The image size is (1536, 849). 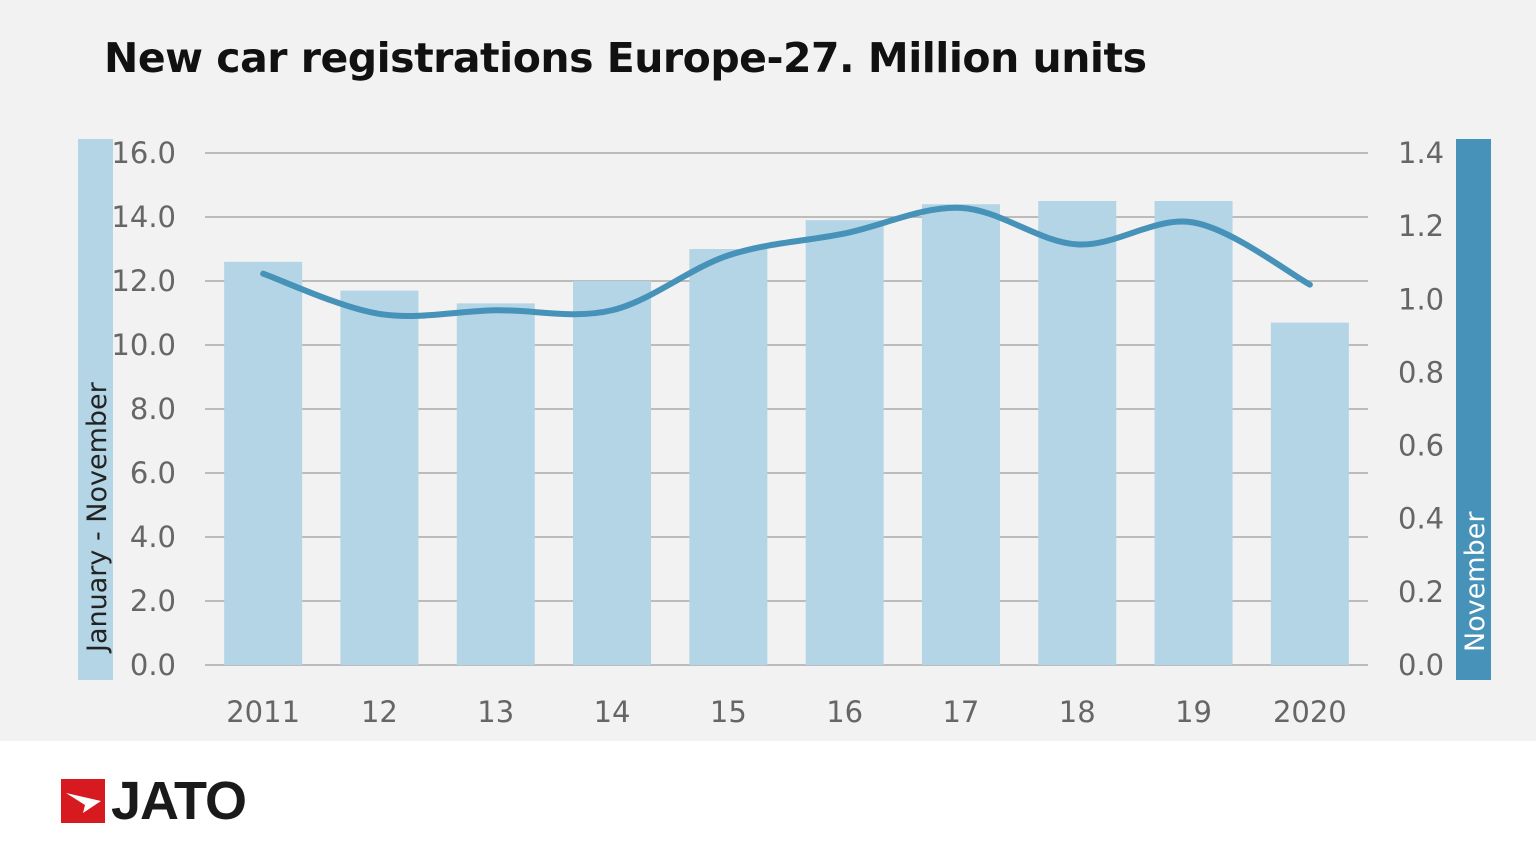 What do you see at coordinates (1421, 153) in the screenshot?
I see `right-tick-label: 1.4` at bounding box center [1421, 153].